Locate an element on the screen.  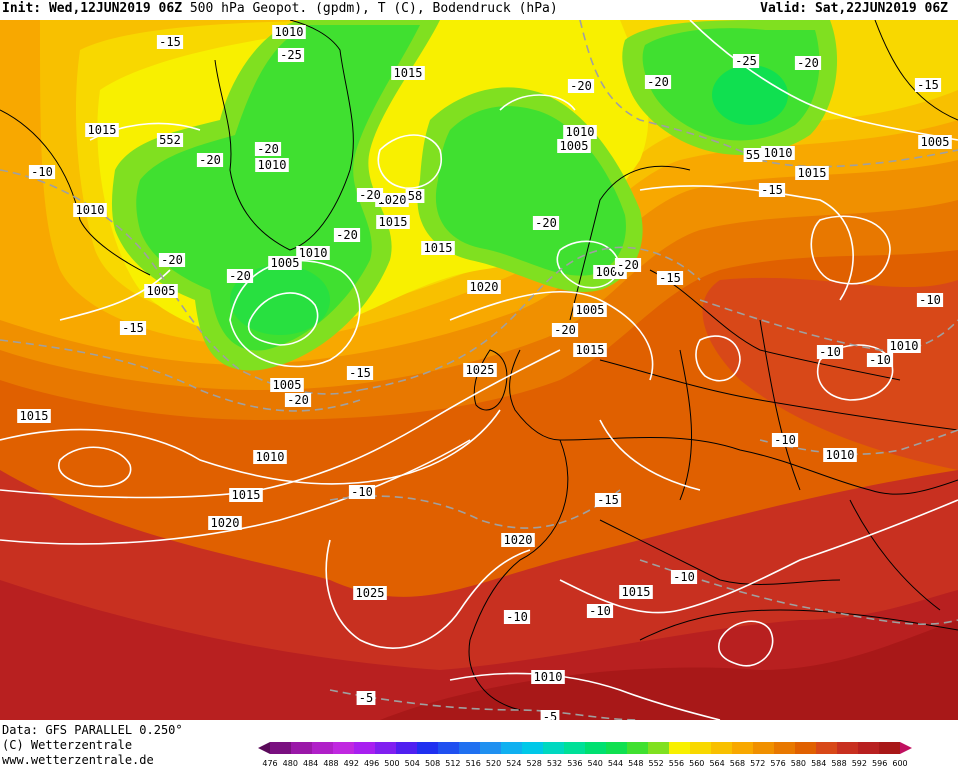
temperature-label: -15 is located at coordinates (928, 85).